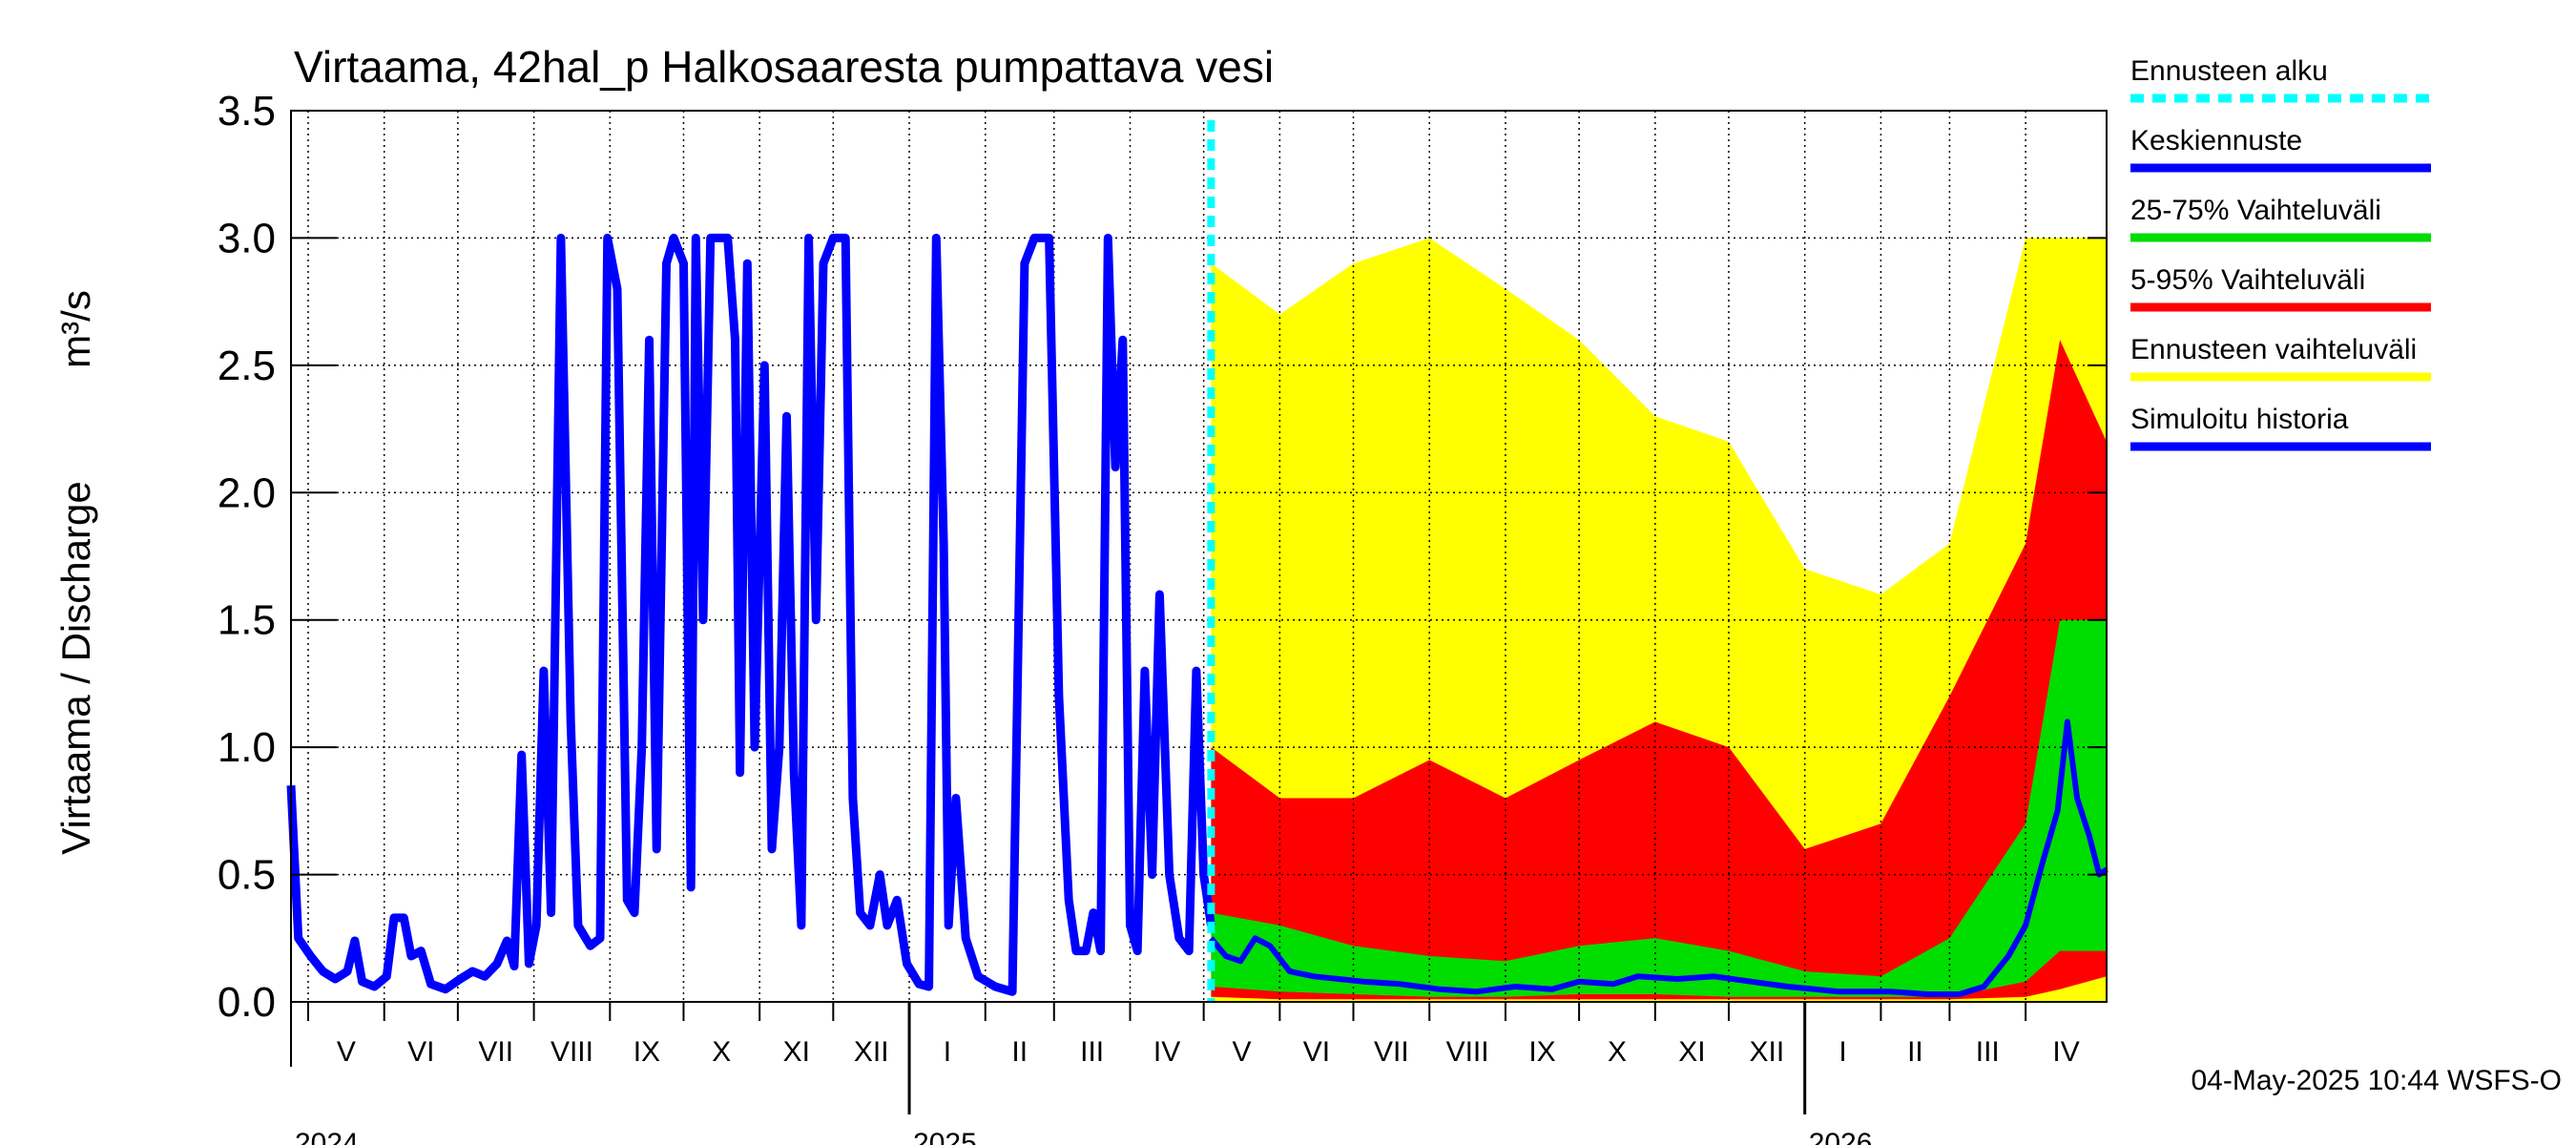  What do you see at coordinates (2216, 140) in the screenshot?
I see `legend-label: Keskiennuste` at bounding box center [2216, 140].